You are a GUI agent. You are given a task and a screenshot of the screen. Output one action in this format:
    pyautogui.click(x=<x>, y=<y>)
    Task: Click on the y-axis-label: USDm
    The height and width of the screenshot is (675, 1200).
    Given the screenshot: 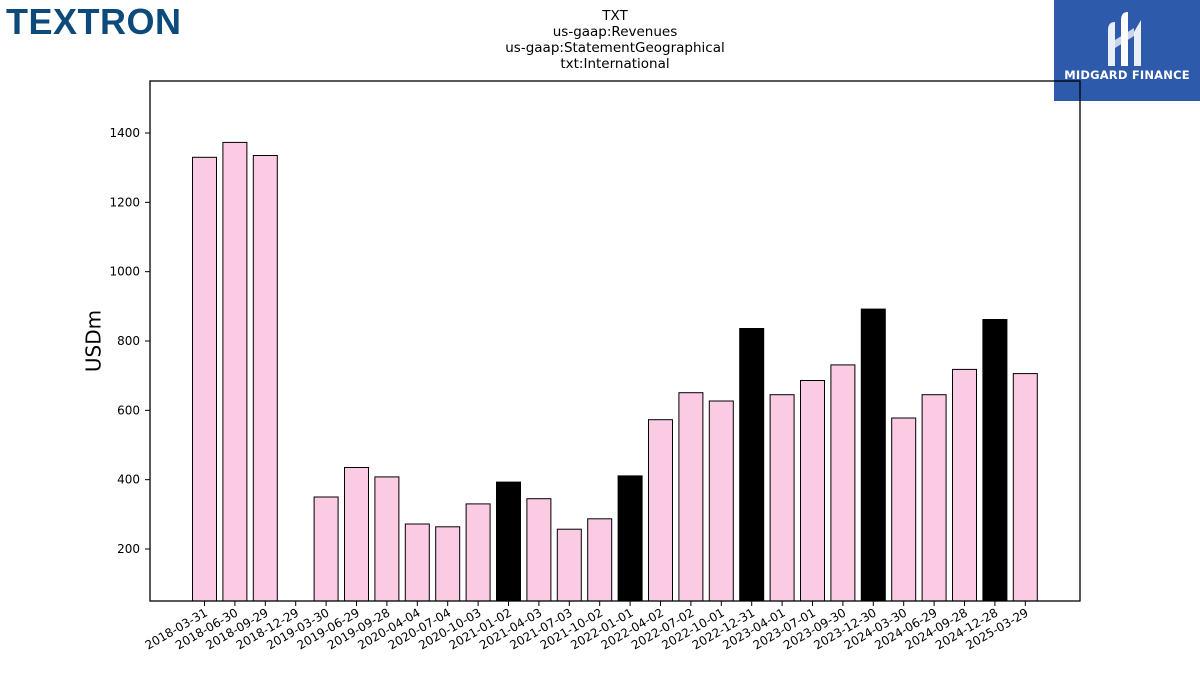 What is the action you would take?
    pyautogui.click(x=94, y=341)
    